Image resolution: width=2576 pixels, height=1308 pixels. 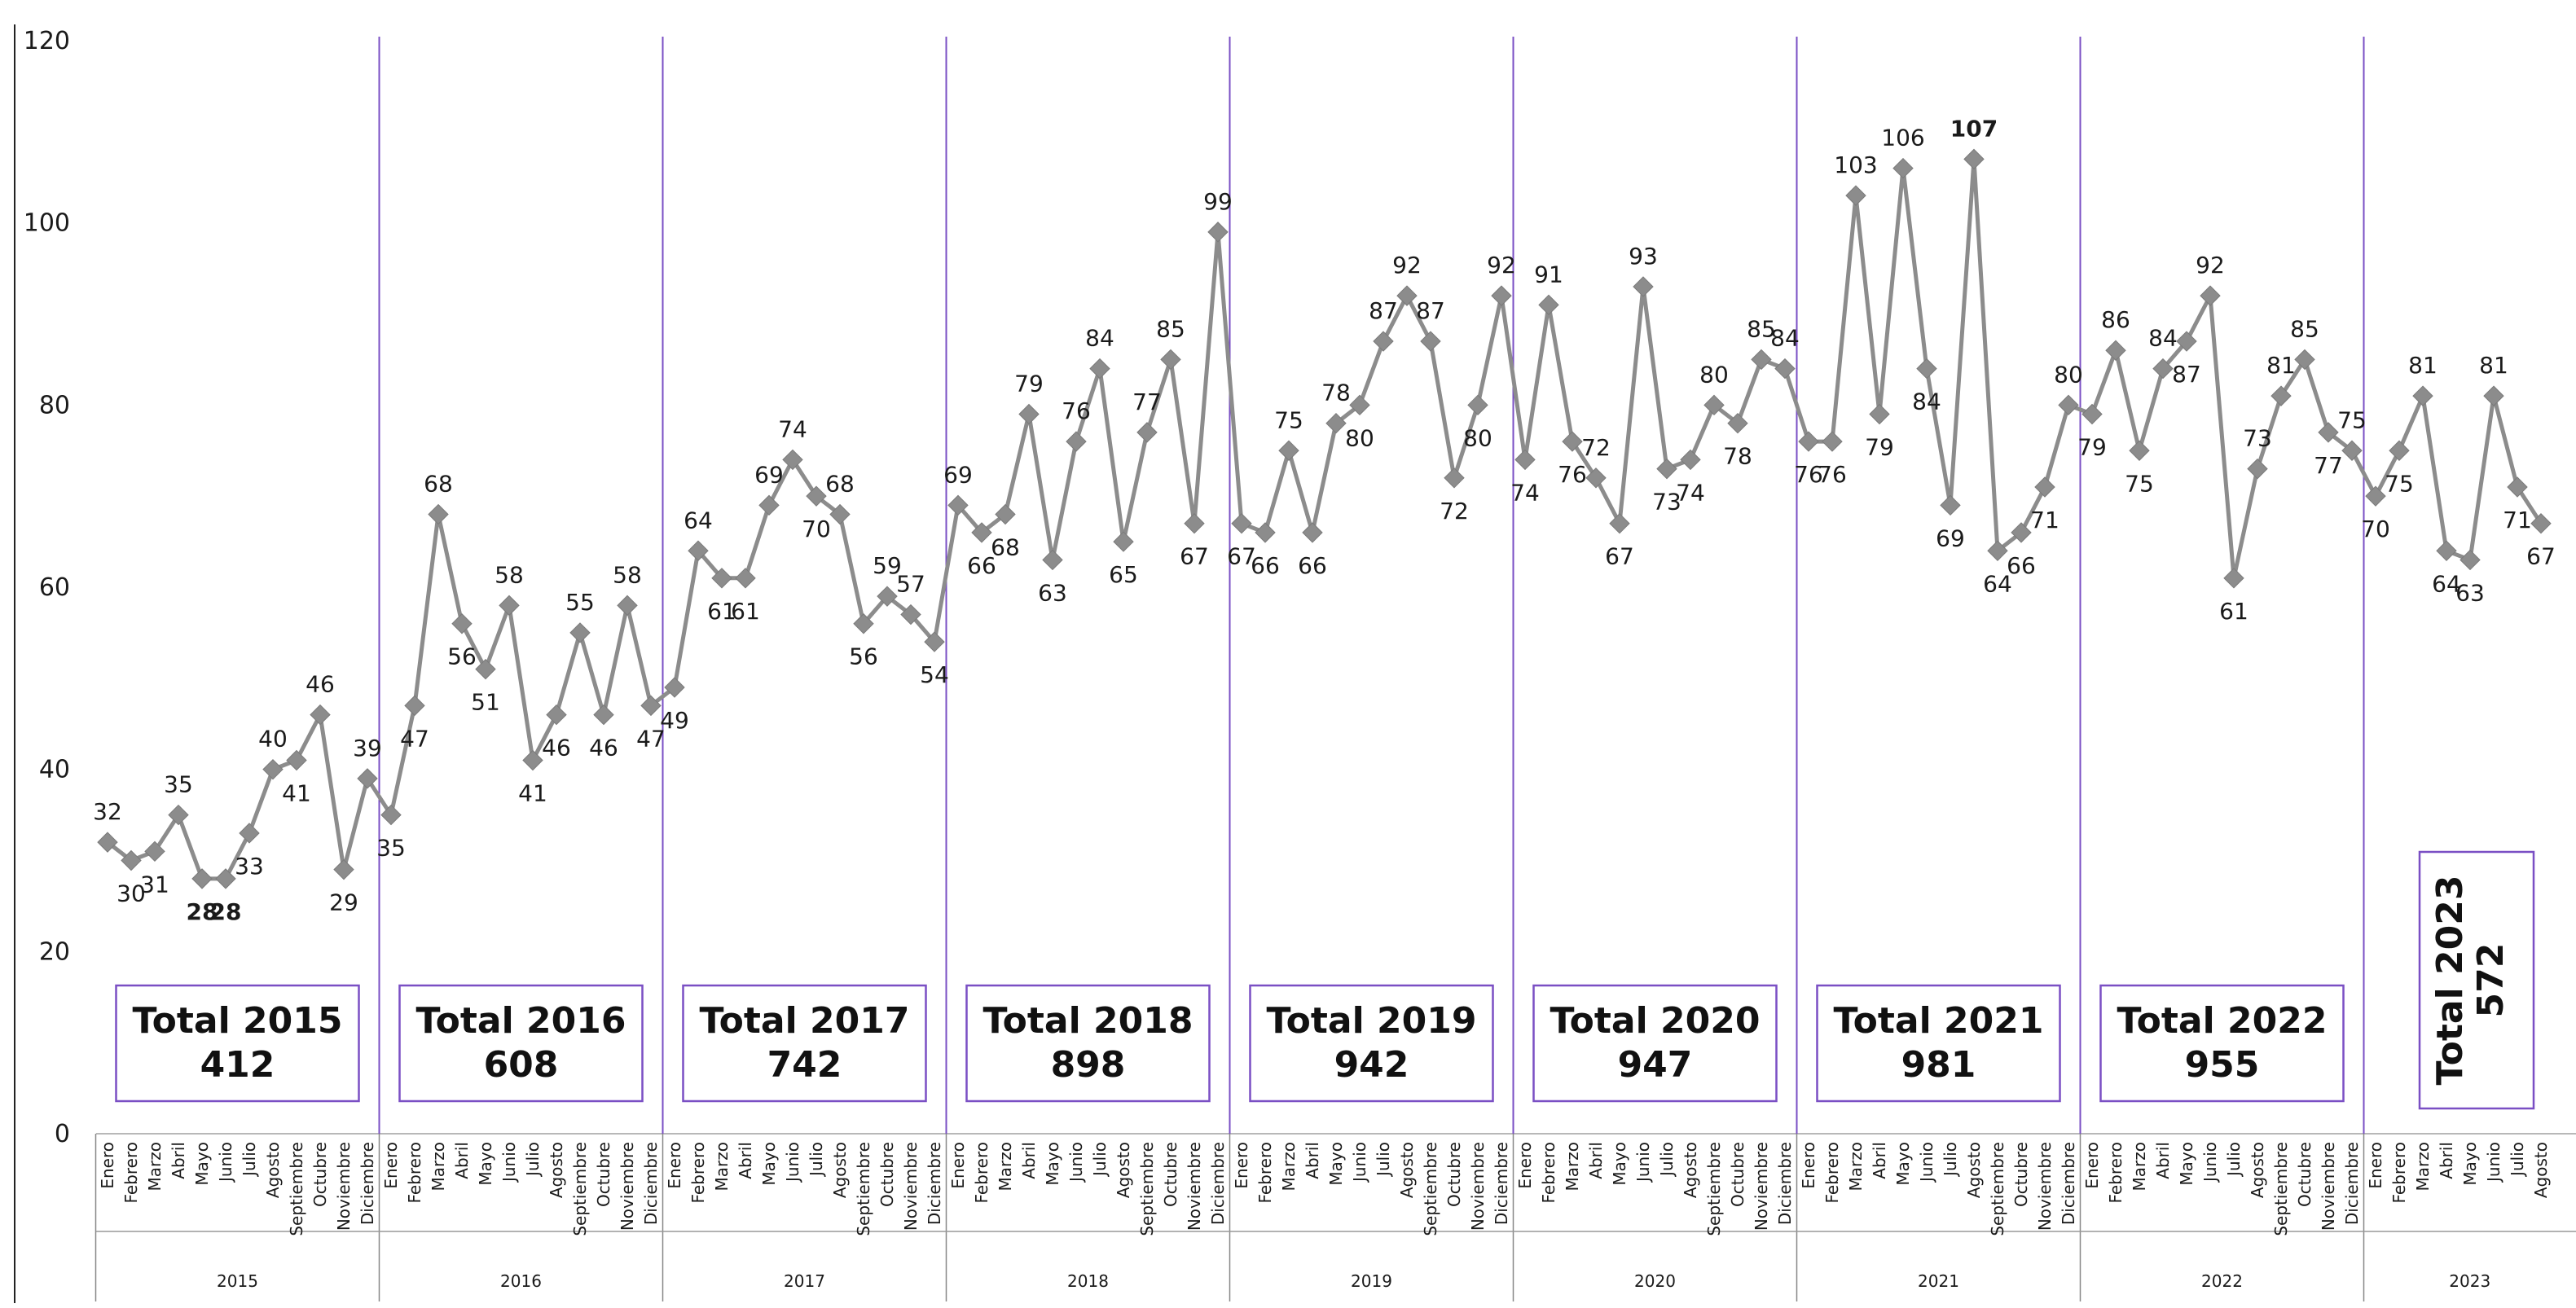 I want to click on data-label: 75, so click(x=1288, y=420).